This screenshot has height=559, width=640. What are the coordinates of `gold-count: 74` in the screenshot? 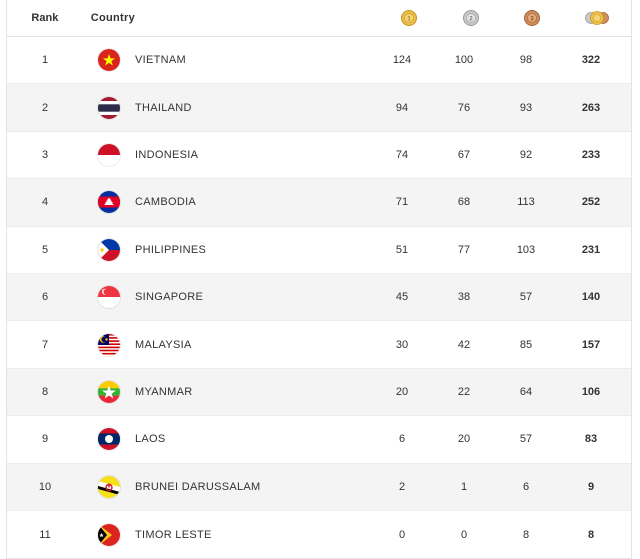 It's located at (402, 154).